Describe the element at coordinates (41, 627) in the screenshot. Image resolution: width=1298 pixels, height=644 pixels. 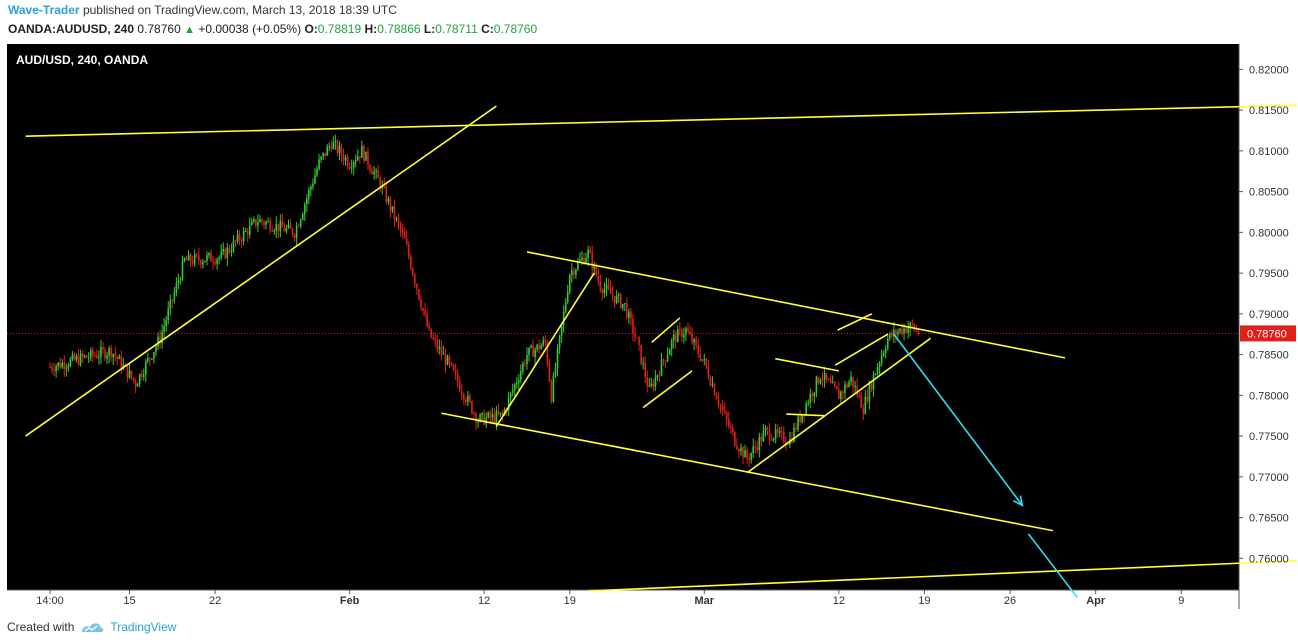
I see `created-with-text: Created with` at that location.